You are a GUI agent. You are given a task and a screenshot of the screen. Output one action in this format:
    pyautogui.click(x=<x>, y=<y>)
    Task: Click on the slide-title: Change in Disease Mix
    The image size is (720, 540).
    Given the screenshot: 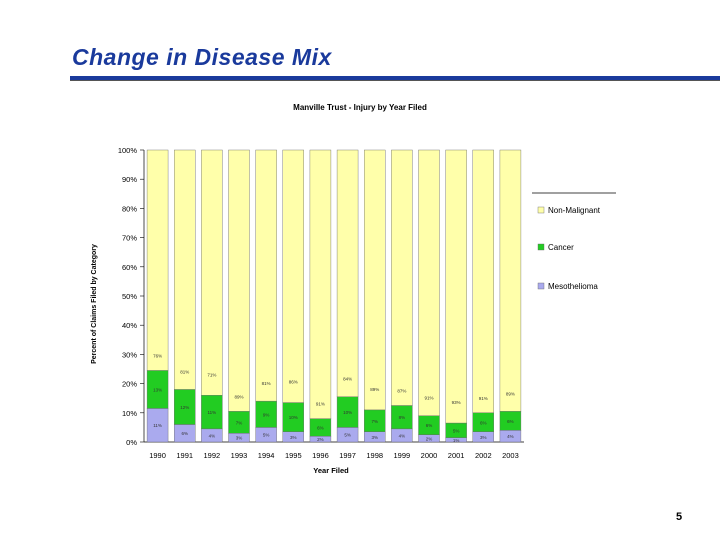 What is the action you would take?
    pyautogui.click(x=202, y=57)
    